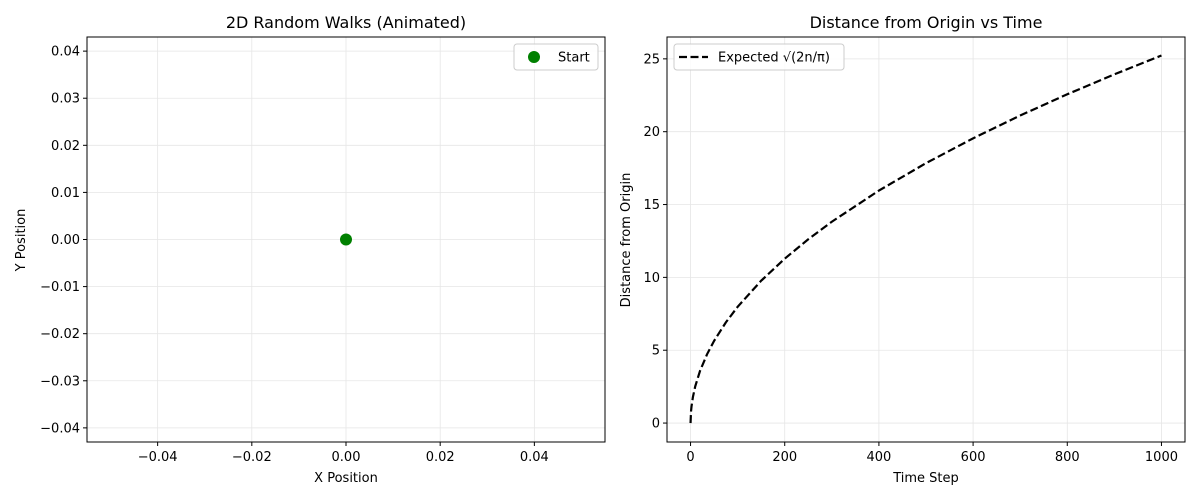  What do you see at coordinates (65, 52) in the screenshot?
I see `left-ytick-label: 0.04` at bounding box center [65, 52].